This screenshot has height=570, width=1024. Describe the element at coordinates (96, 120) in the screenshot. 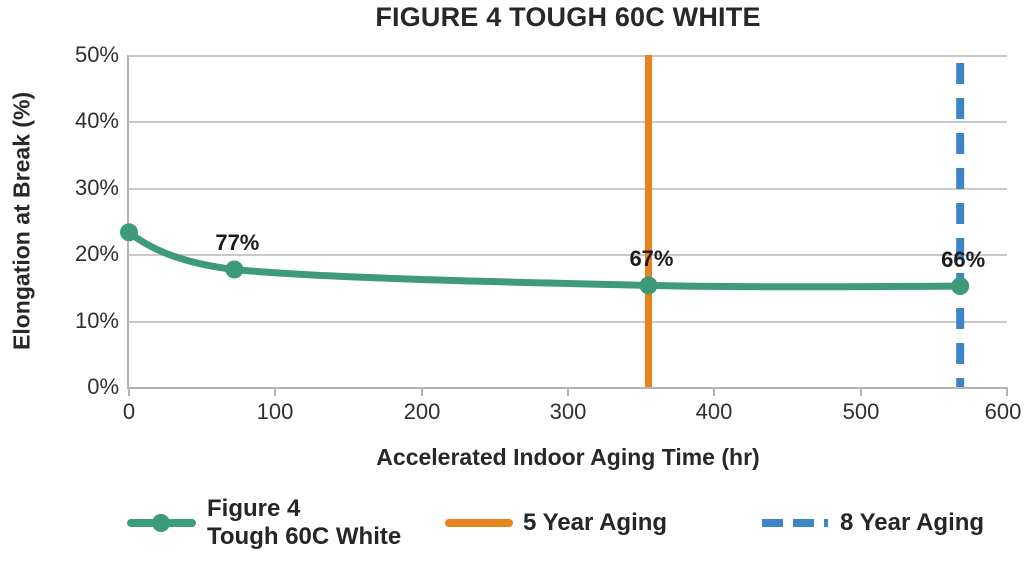

I see `y-tick-label: 40%` at that location.